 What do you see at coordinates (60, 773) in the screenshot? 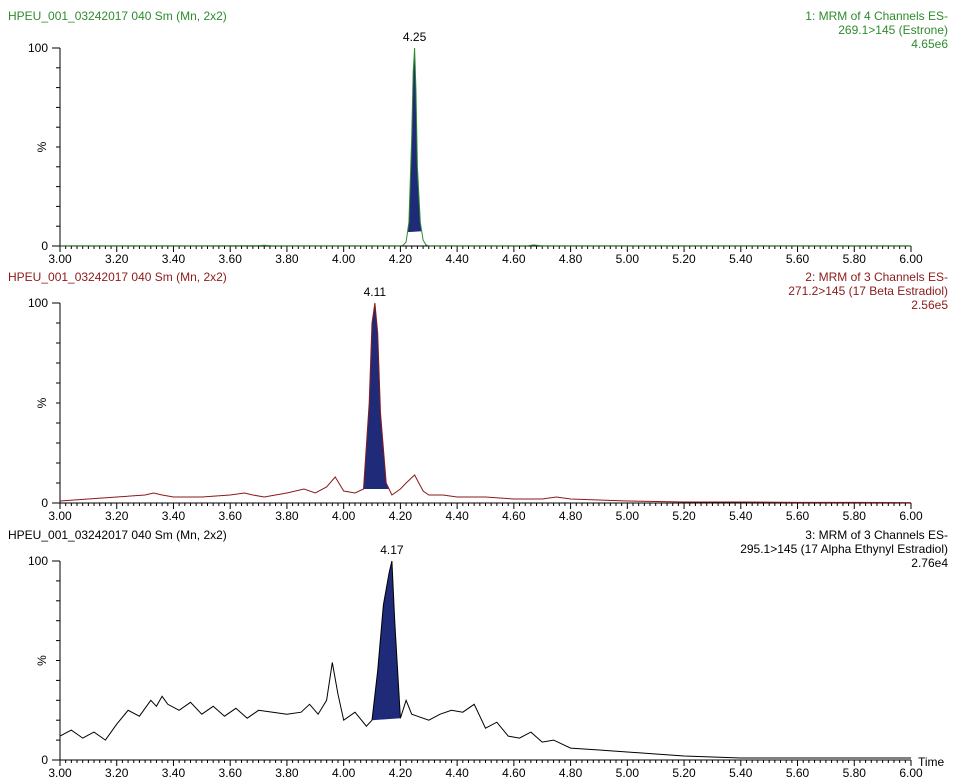
I see `panel-3-x-tick-label-0: 3.00` at bounding box center [60, 773].